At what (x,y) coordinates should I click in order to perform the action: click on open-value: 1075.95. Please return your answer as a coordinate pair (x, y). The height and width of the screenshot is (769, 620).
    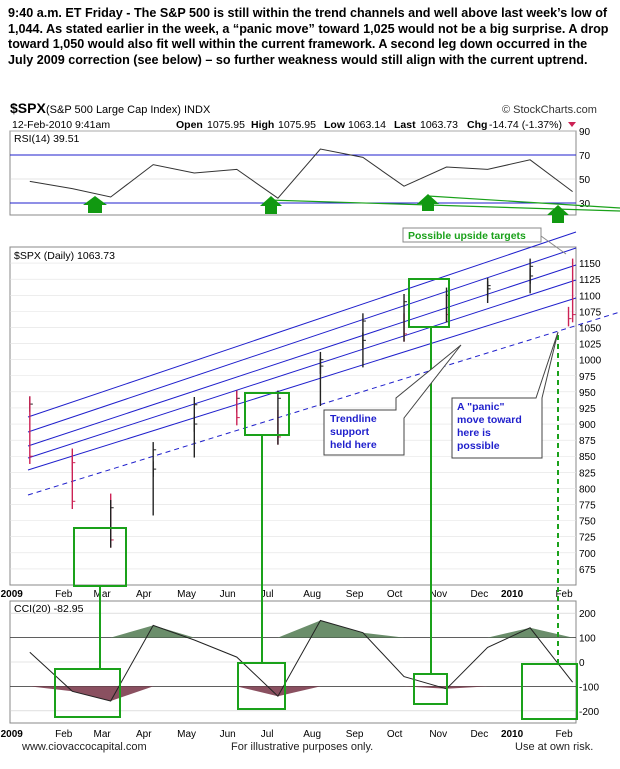
    Looking at the image, I should click on (226, 125).